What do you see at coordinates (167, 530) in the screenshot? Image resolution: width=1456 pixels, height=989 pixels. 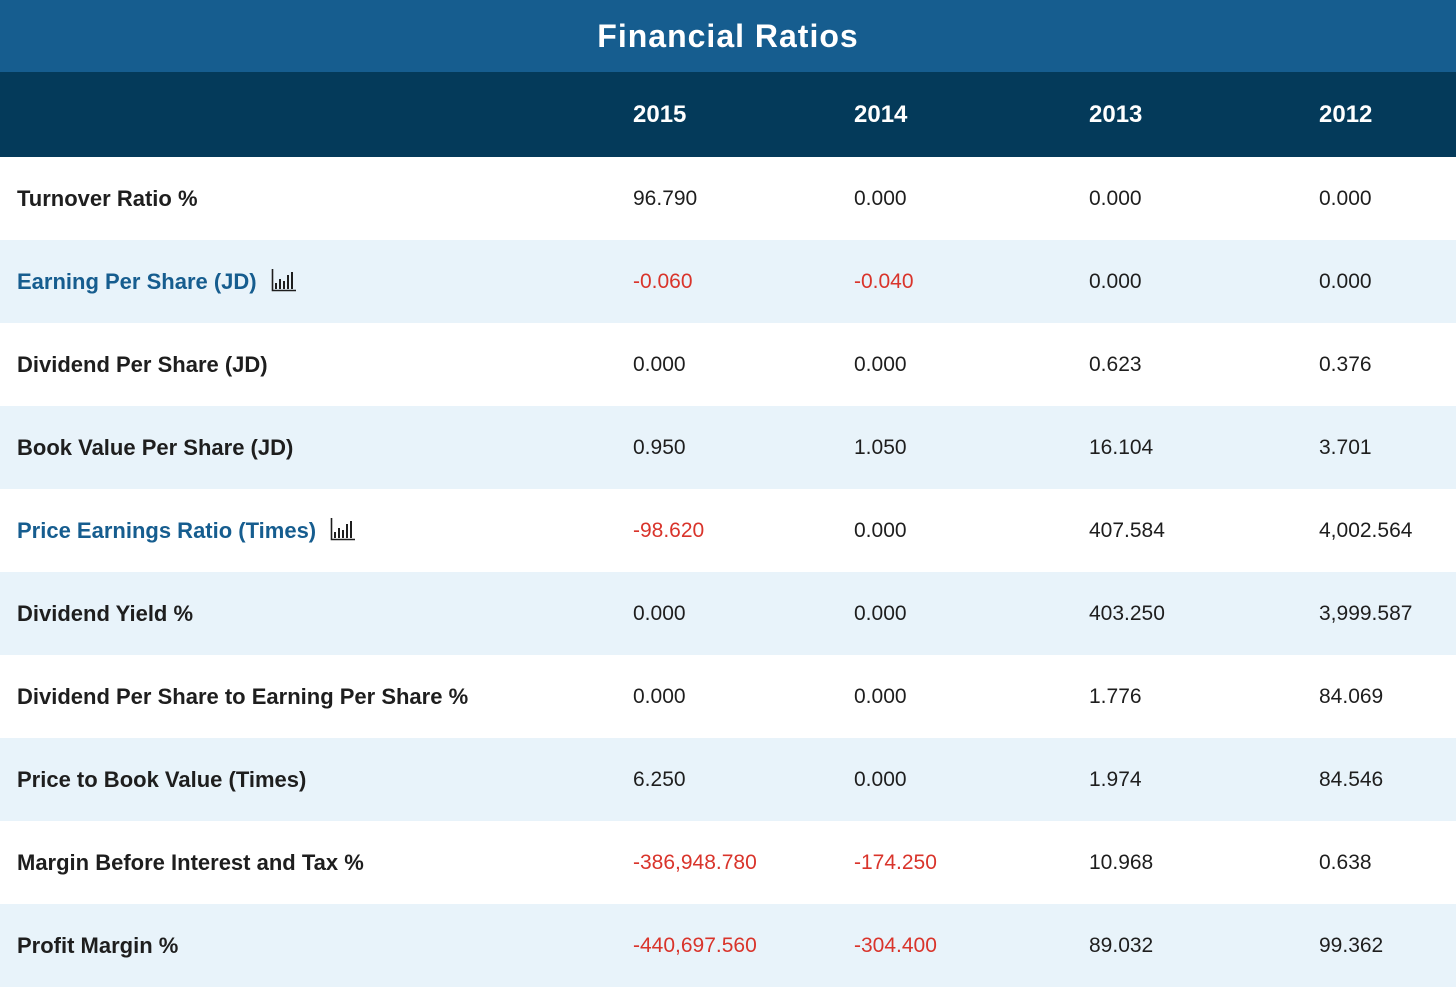 I see `ratio-label-text: Price Earnings Ratio (Times)` at bounding box center [167, 530].